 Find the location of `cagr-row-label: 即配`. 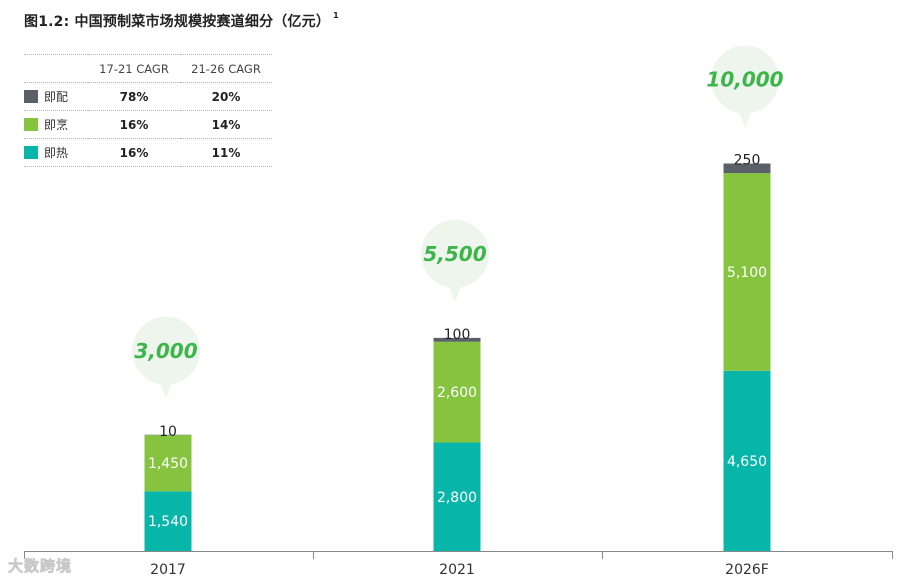

cagr-row-label: 即配 is located at coordinates (56, 96).